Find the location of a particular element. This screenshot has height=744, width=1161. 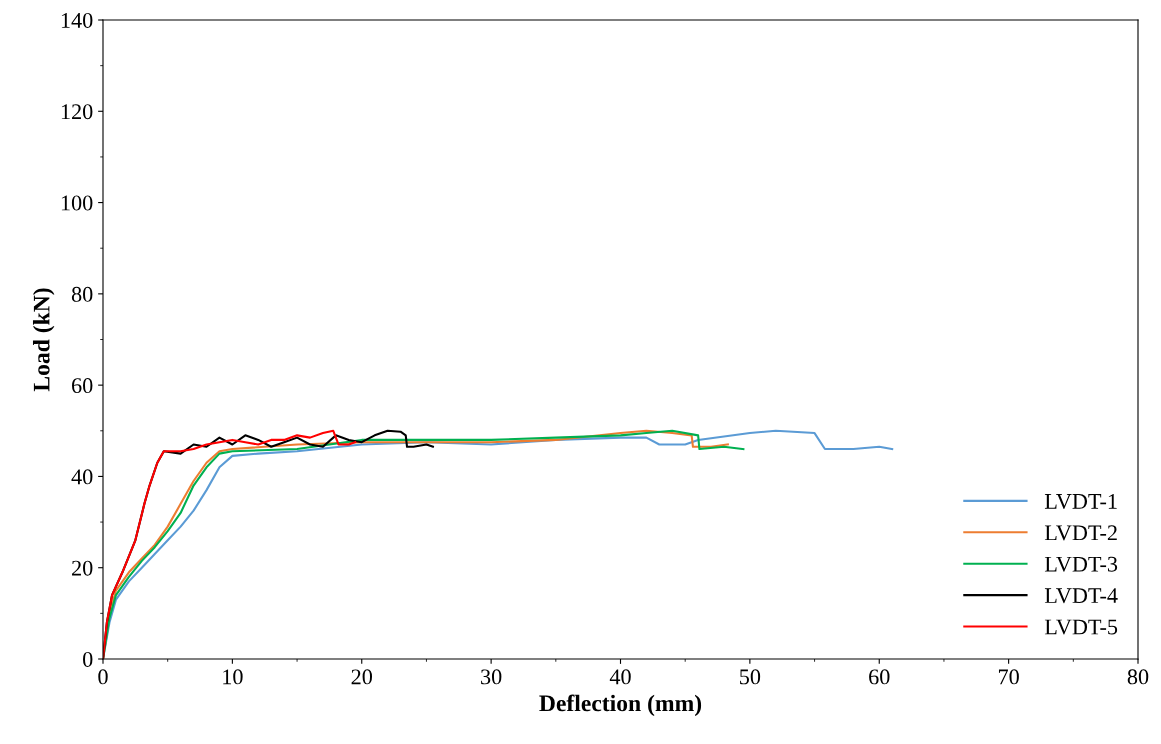

legend-label: LVDT-5 is located at coordinates (1081, 627).